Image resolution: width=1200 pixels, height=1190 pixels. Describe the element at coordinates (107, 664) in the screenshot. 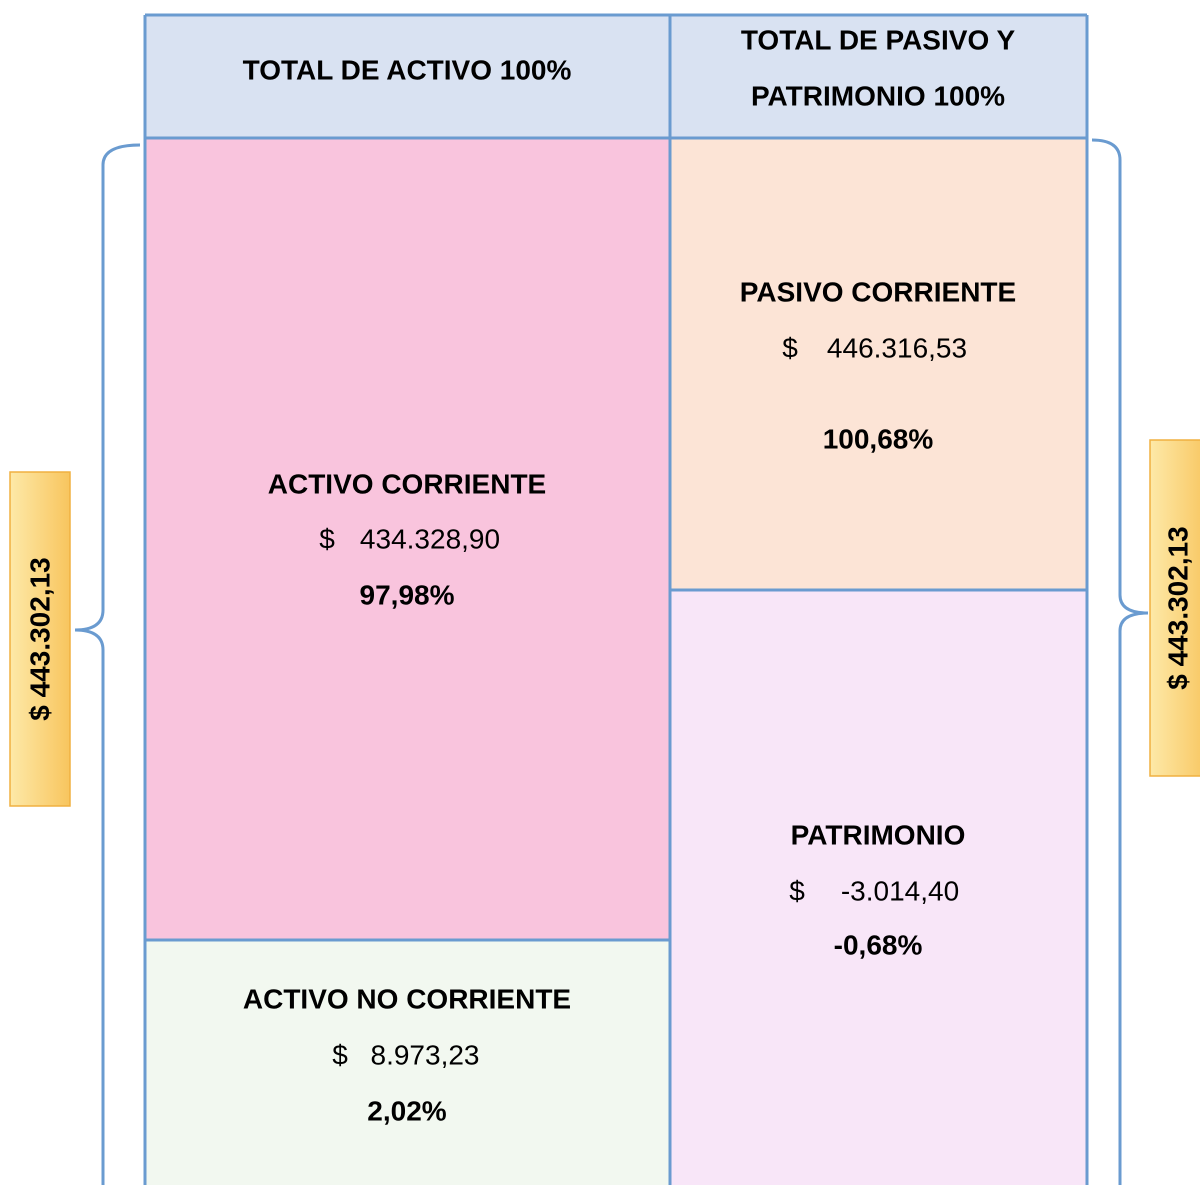

I see `left-brace` at that location.